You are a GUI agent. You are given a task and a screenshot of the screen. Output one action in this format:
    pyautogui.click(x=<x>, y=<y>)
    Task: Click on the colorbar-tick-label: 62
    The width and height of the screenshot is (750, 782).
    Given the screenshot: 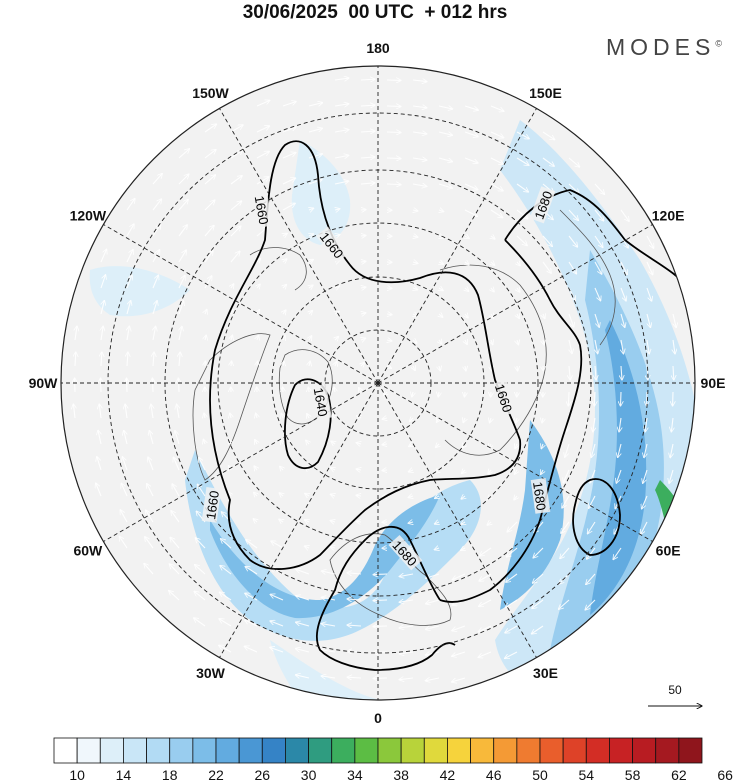 What is the action you would take?
    pyautogui.click(x=679, y=774)
    